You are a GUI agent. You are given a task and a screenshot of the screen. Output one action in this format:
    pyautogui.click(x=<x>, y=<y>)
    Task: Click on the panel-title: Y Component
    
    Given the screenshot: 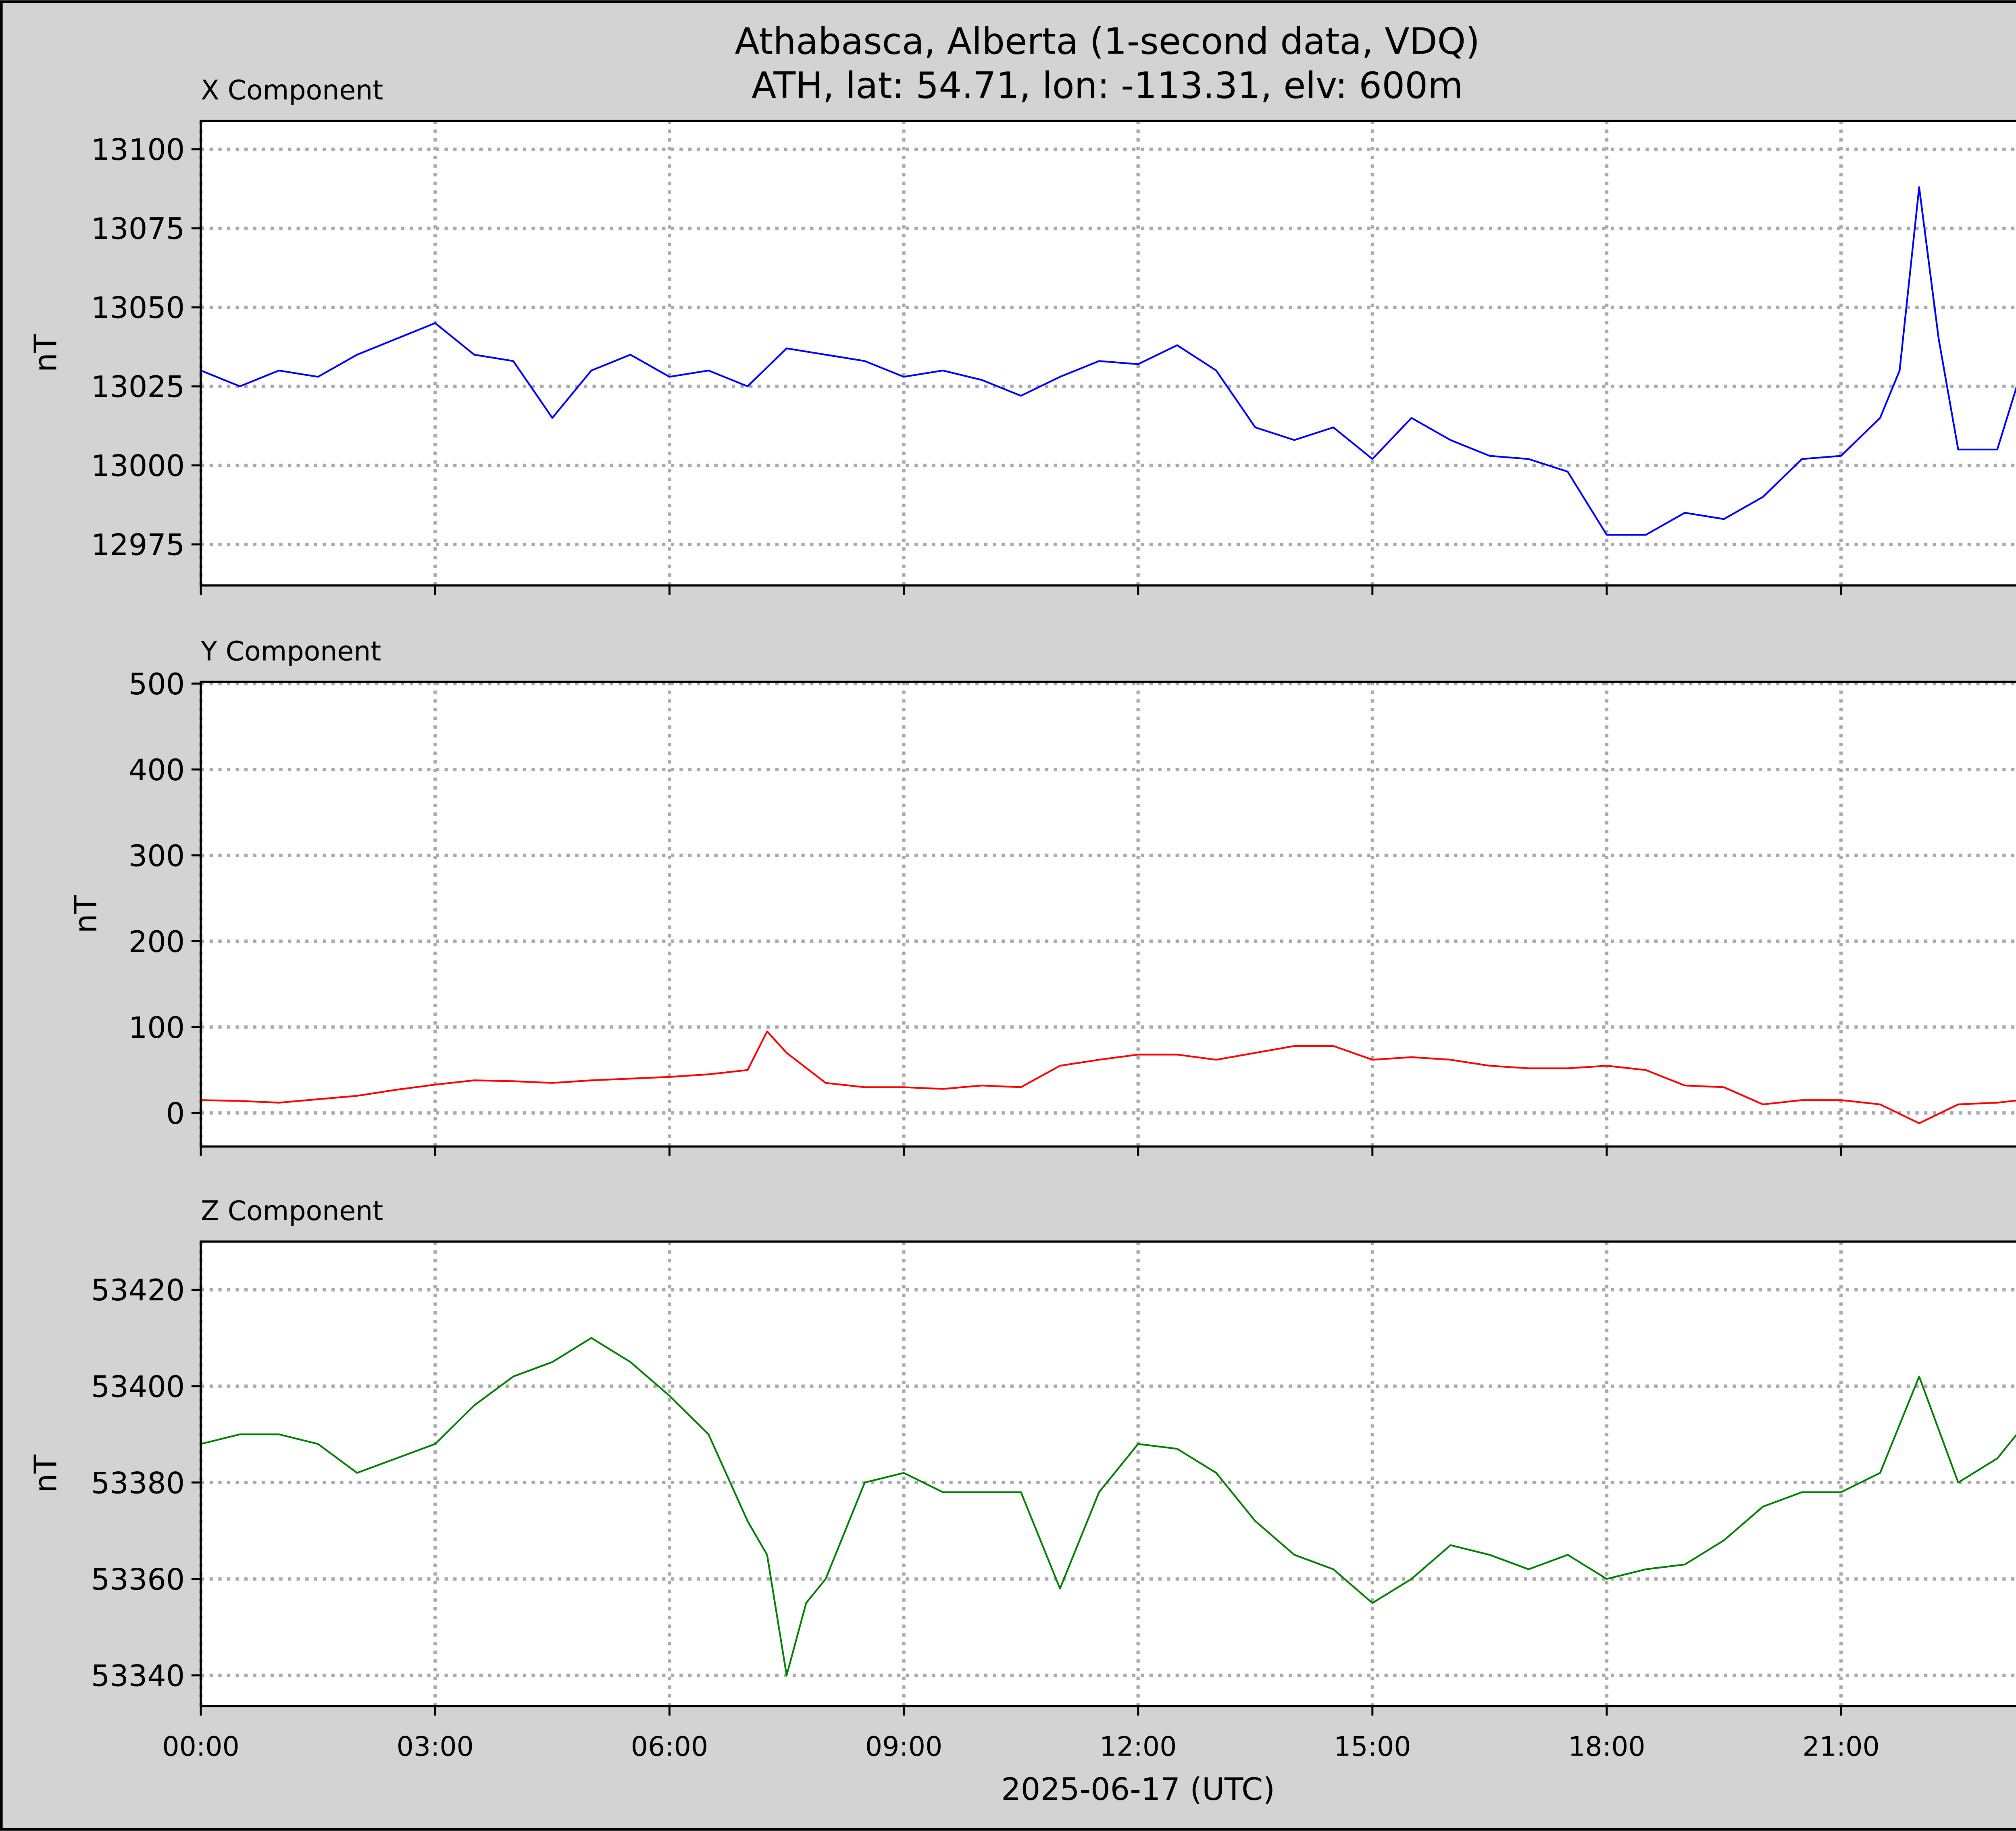 What is the action you would take?
    pyautogui.click(x=290, y=651)
    